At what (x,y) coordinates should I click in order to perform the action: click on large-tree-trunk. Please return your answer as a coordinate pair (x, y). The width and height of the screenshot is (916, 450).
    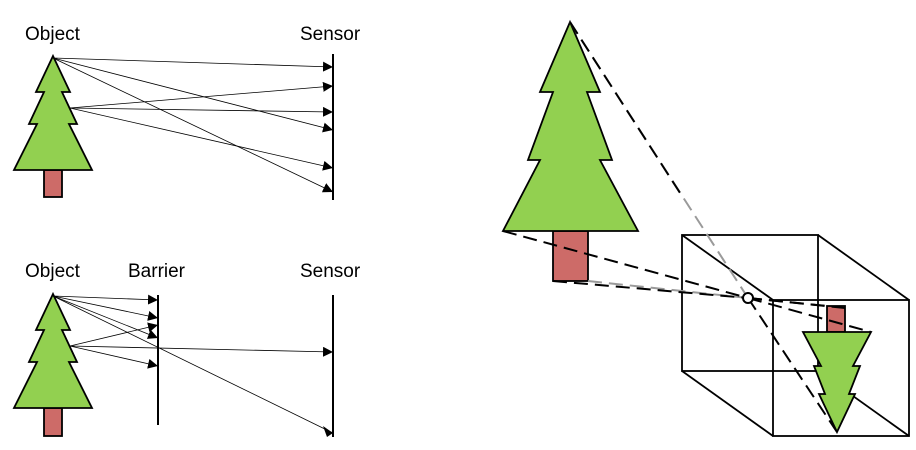
    Looking at the image, I should click on (570, 256).